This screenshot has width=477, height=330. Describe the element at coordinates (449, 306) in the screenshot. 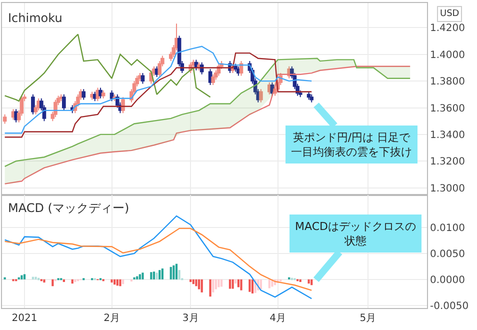

I see `y-tick-label: -0.0050` at that location.